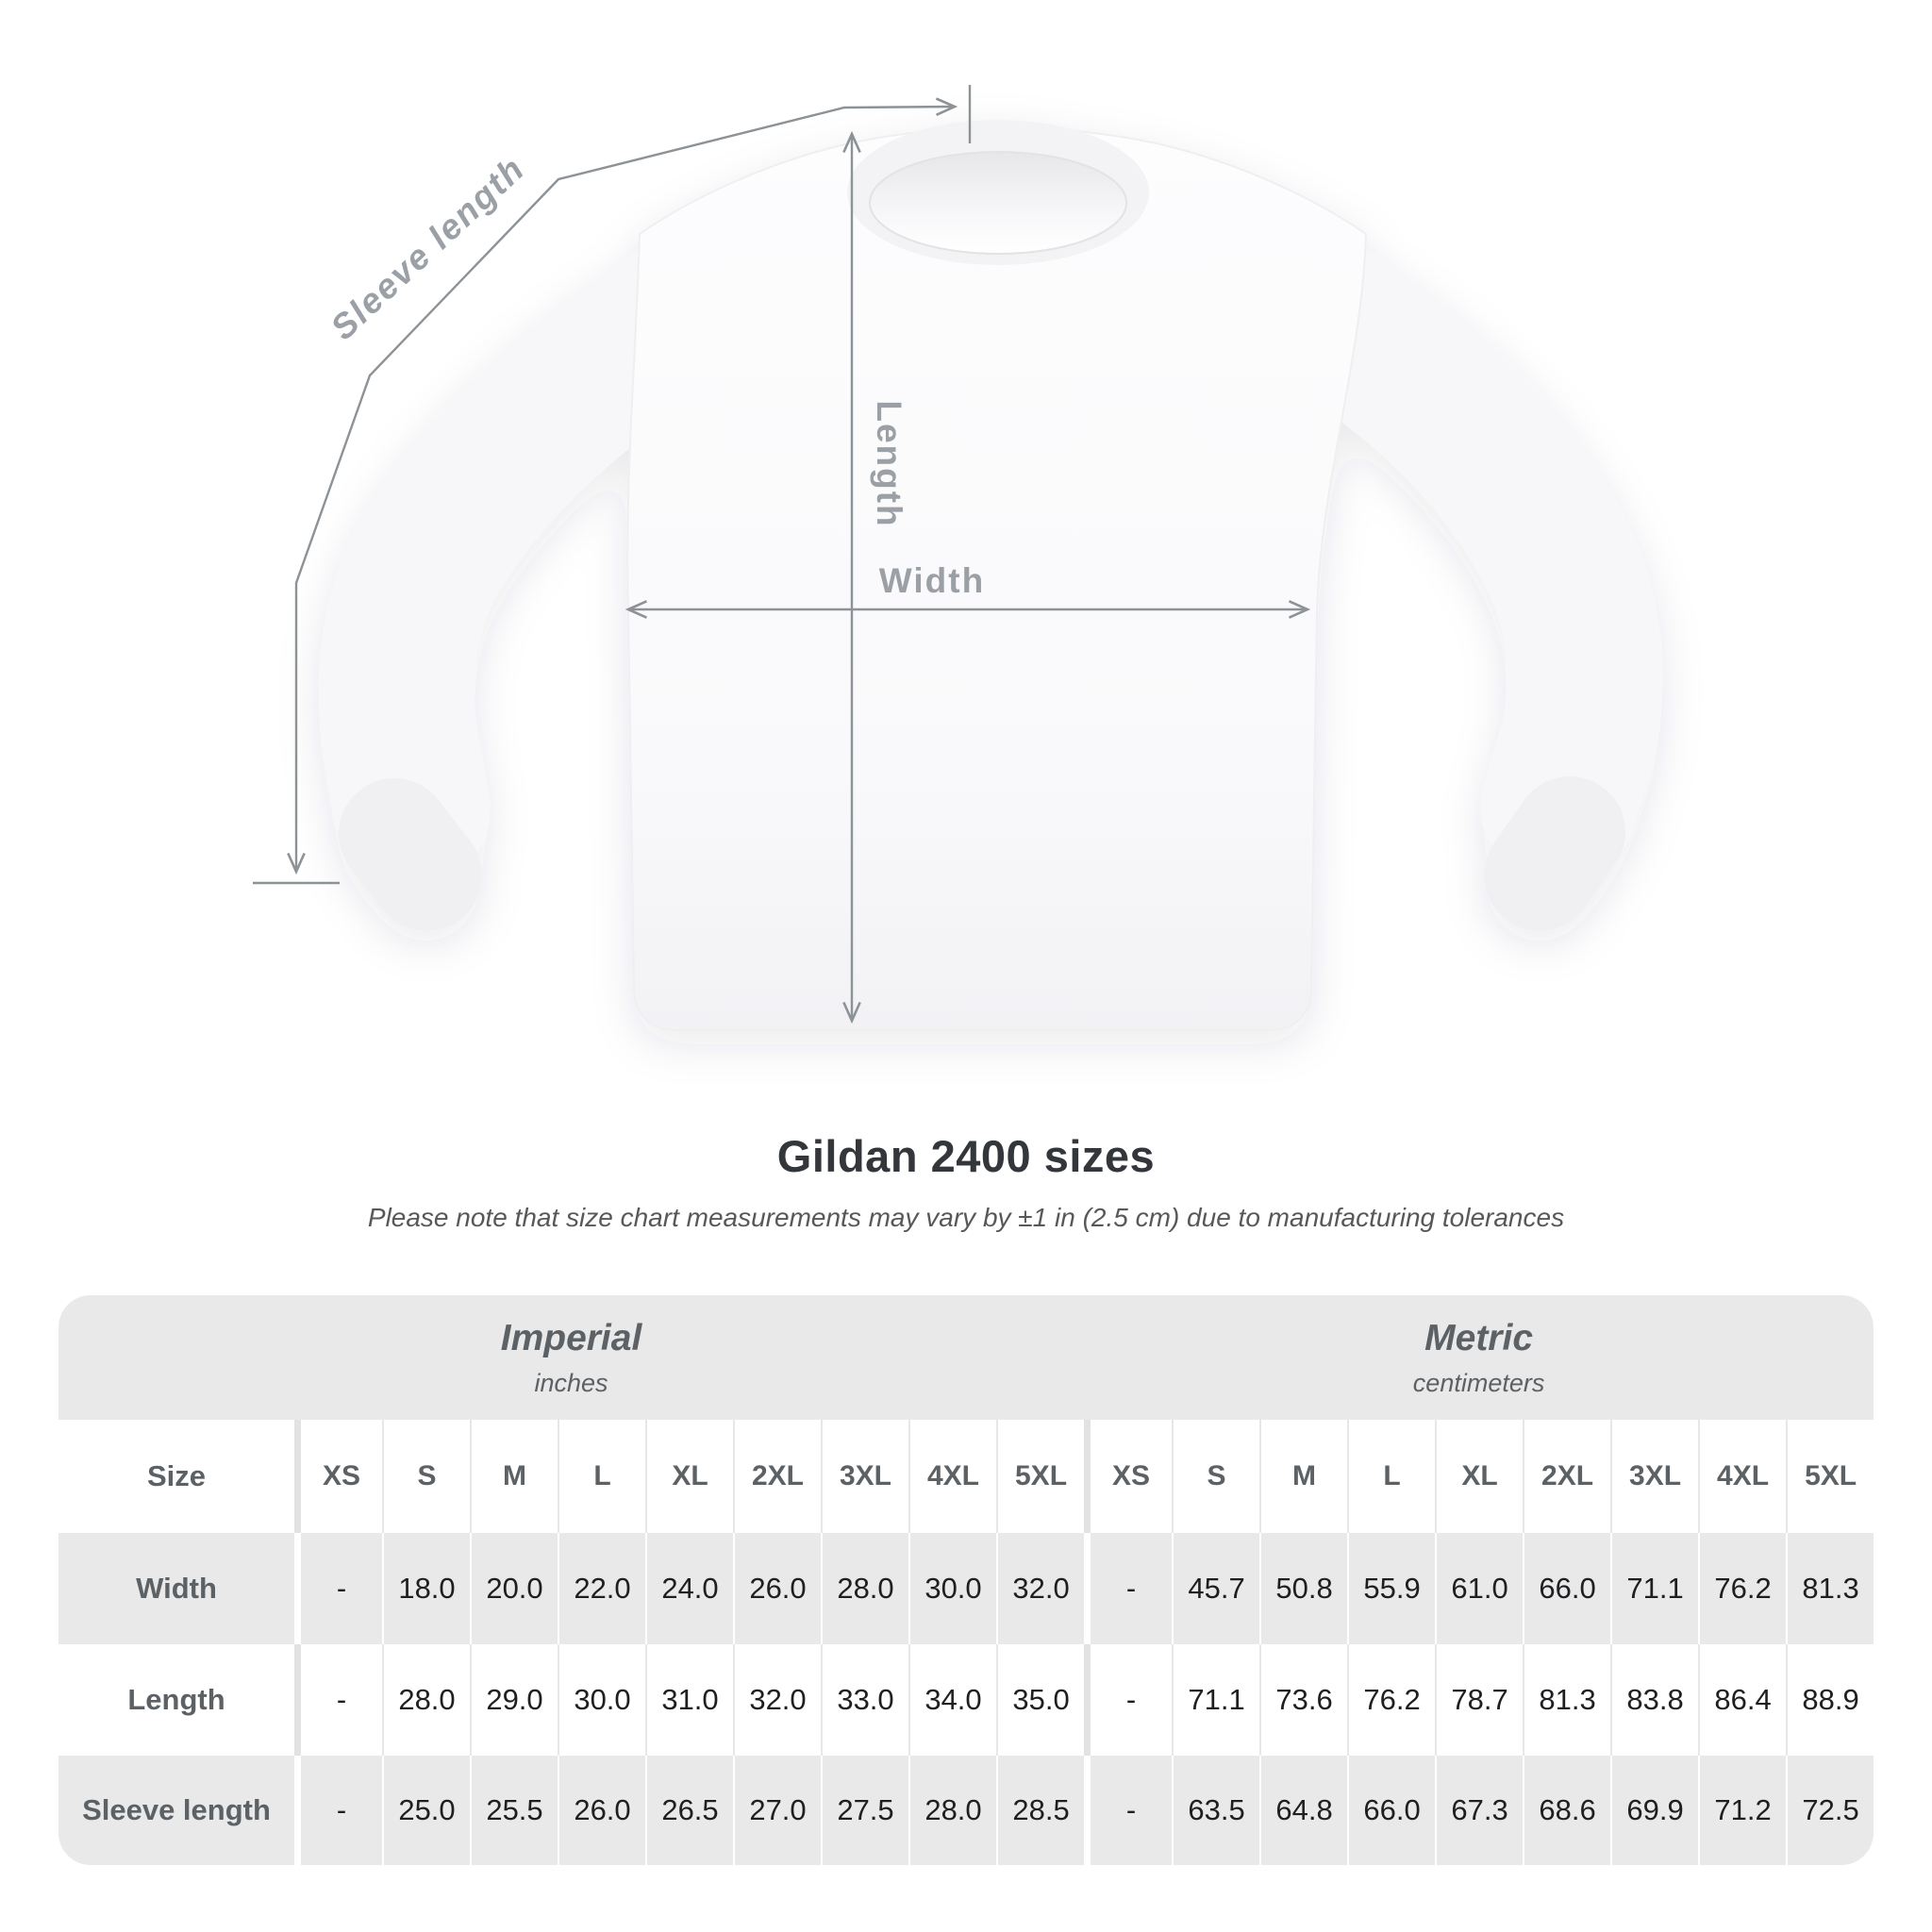 The height and width of the screenshot is (1932, 1932). Describe the element at coordinates (1392, 1700) in the screenshot. I see `length-cell: 76.2` at that location.